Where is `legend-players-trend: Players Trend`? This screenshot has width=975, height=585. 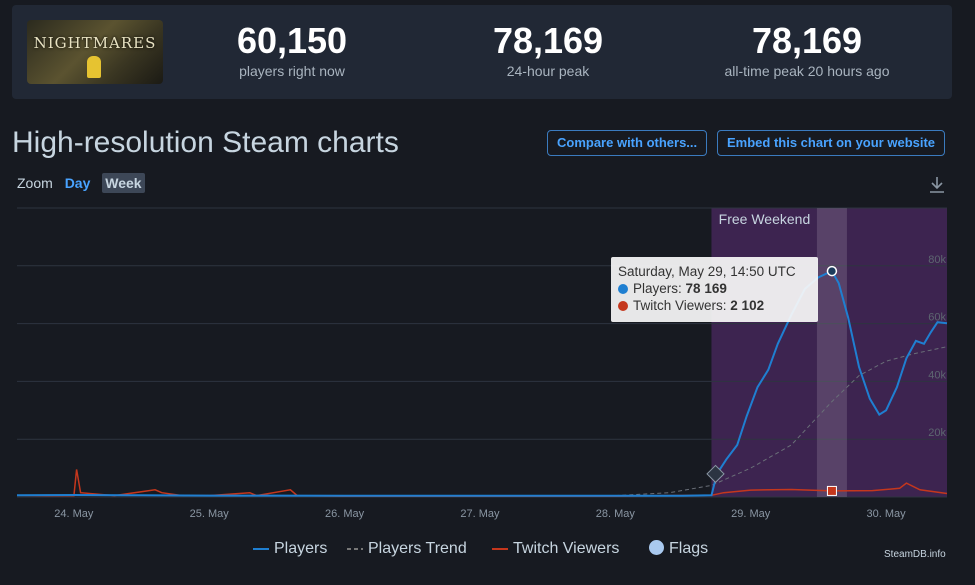
legend-players-trend: Players Trend is located at coordinates (407, 549).